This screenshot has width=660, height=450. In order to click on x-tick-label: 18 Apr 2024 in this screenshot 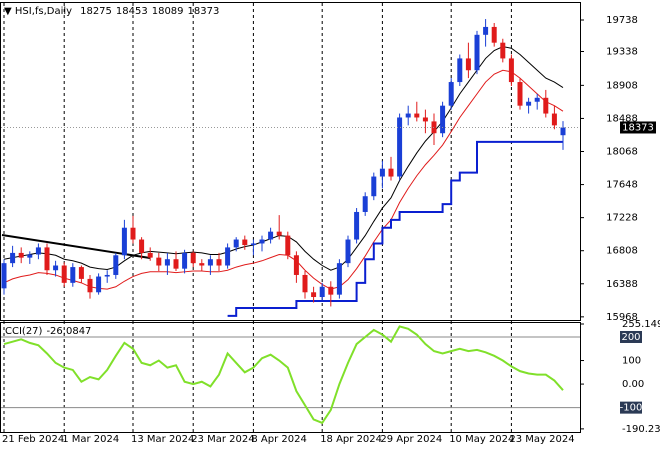, I will do `click(351, 439)`.